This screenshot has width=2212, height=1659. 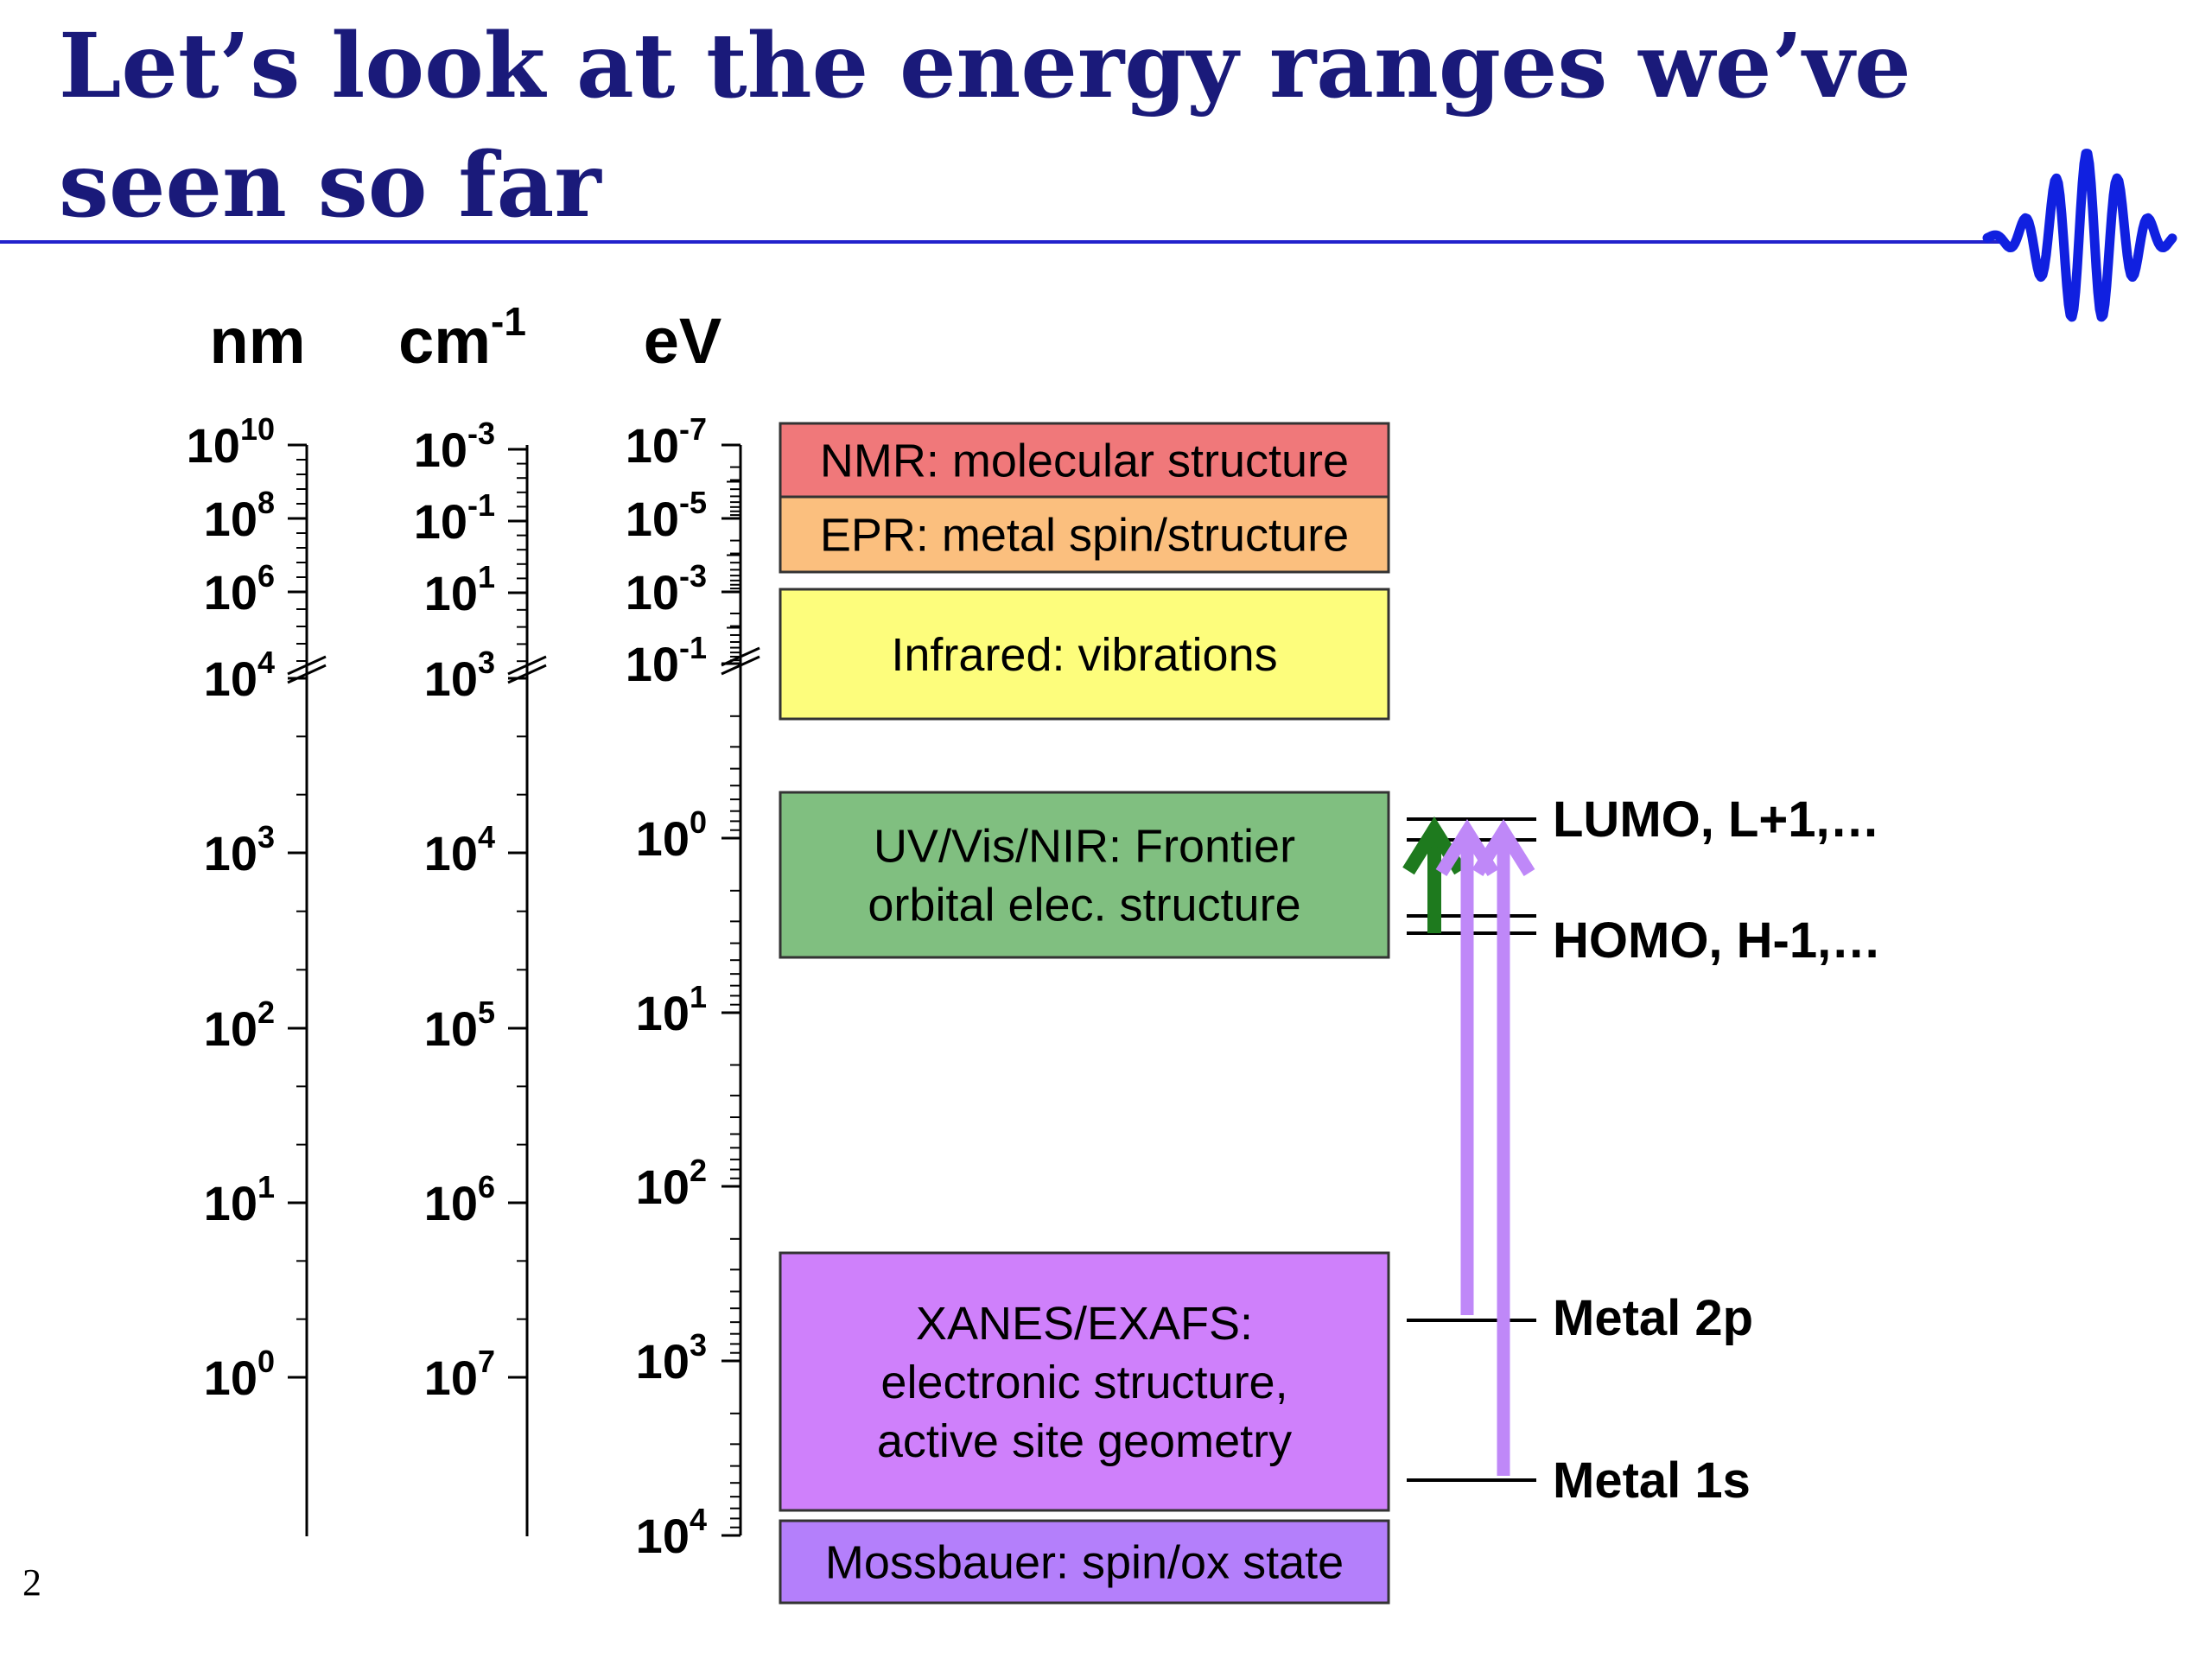 I want to click on band-label-line: Mossbauer: spin/ox state, so click(x=1084, y=1563).